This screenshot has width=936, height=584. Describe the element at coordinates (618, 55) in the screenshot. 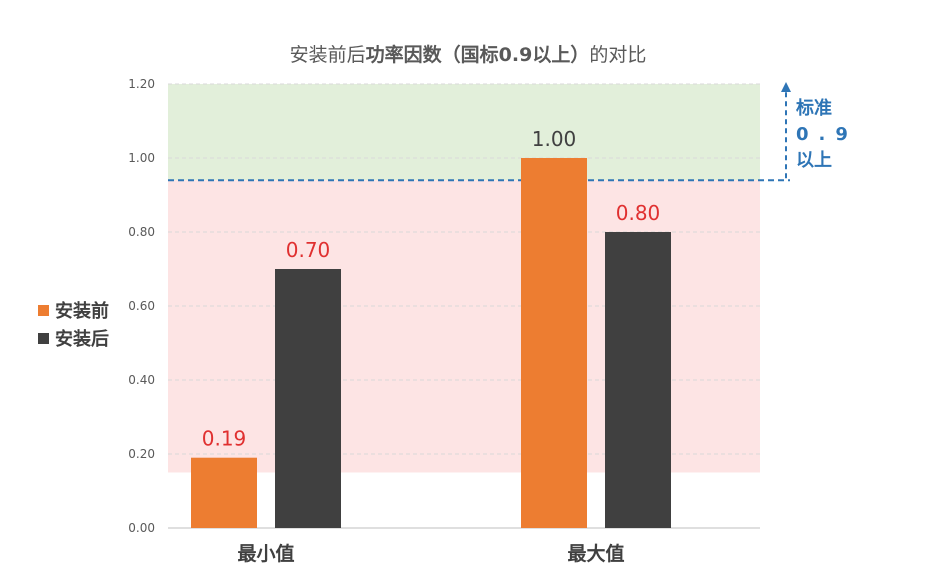

I see `chart-title-tail: 的对比` at that location.